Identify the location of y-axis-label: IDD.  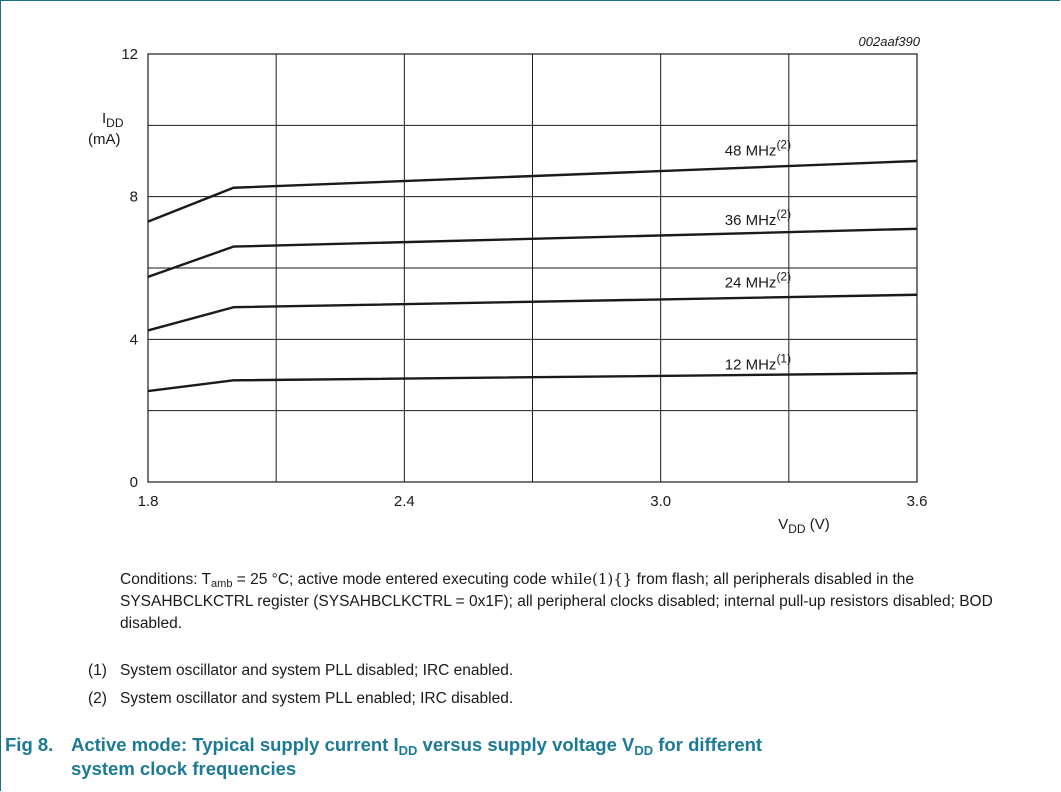
(113, 120).